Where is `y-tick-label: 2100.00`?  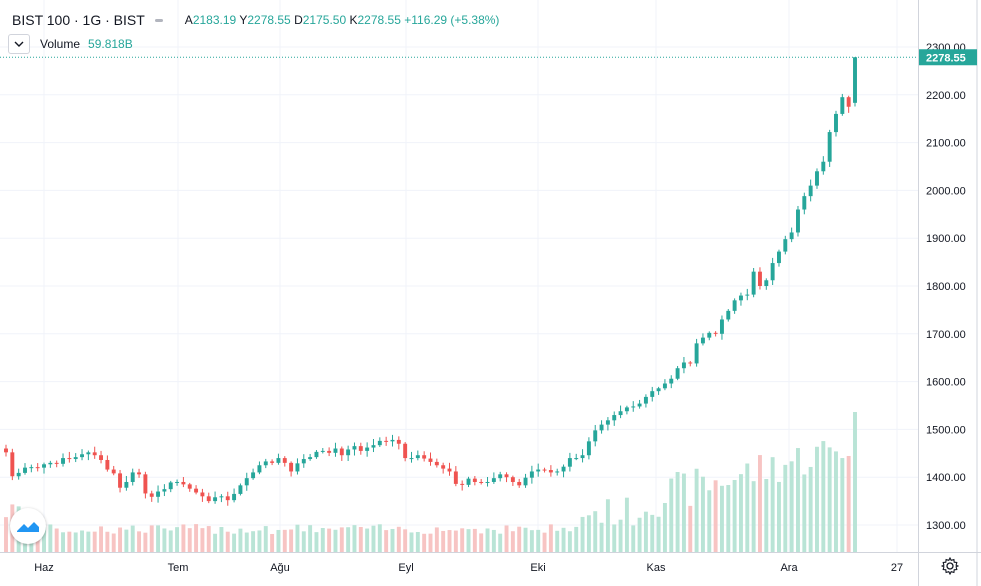
y-tick-label: 2100.00 is located at coordinates (946, 144).